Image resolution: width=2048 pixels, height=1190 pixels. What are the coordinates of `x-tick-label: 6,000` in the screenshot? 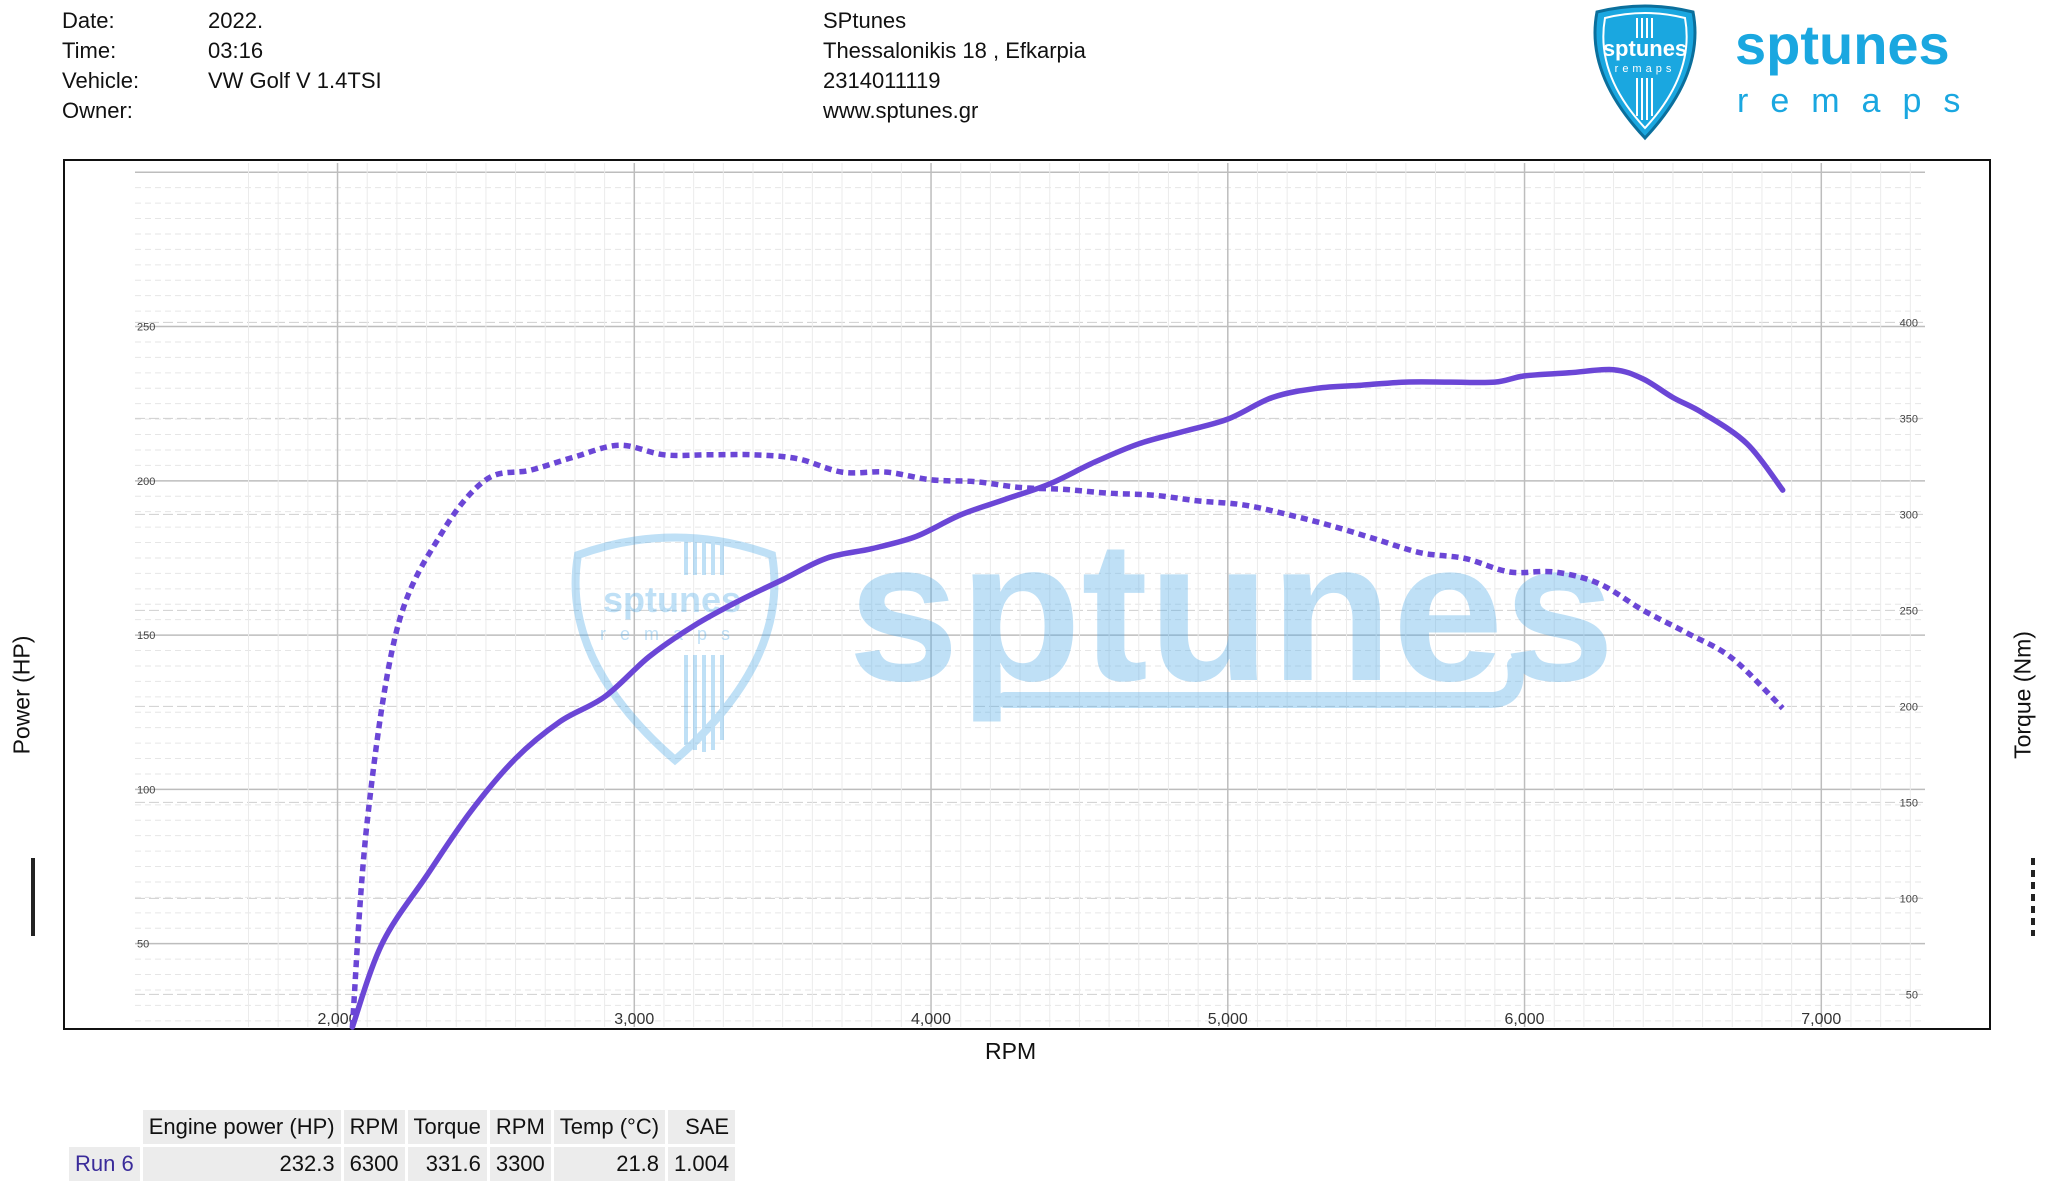 It's located at (1525, 1019).